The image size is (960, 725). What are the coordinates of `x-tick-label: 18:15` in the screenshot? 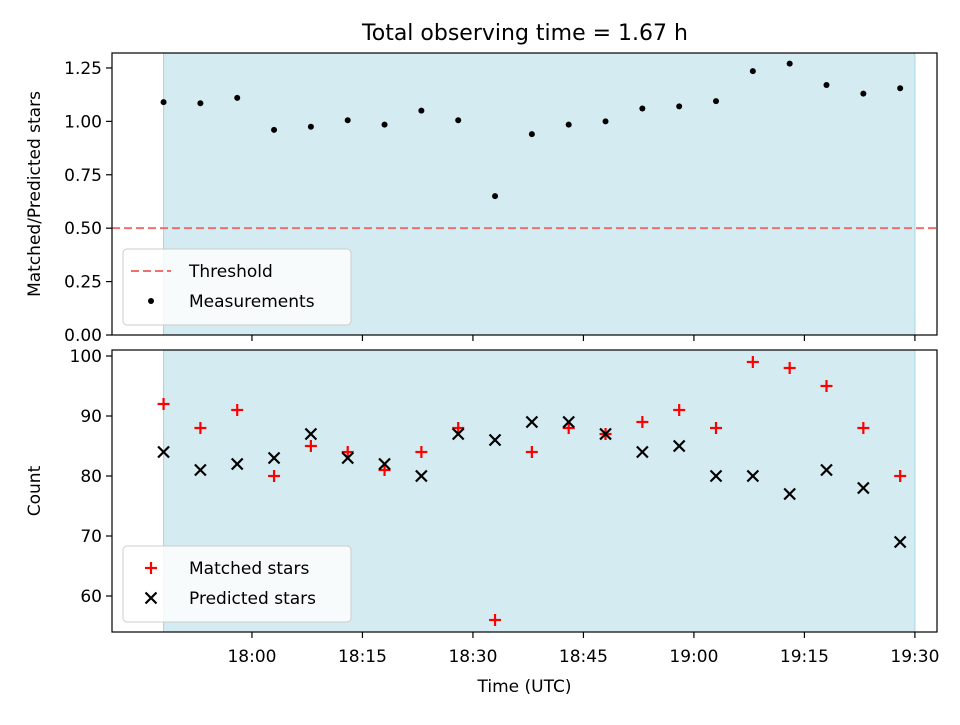 It's located at (362, 657).